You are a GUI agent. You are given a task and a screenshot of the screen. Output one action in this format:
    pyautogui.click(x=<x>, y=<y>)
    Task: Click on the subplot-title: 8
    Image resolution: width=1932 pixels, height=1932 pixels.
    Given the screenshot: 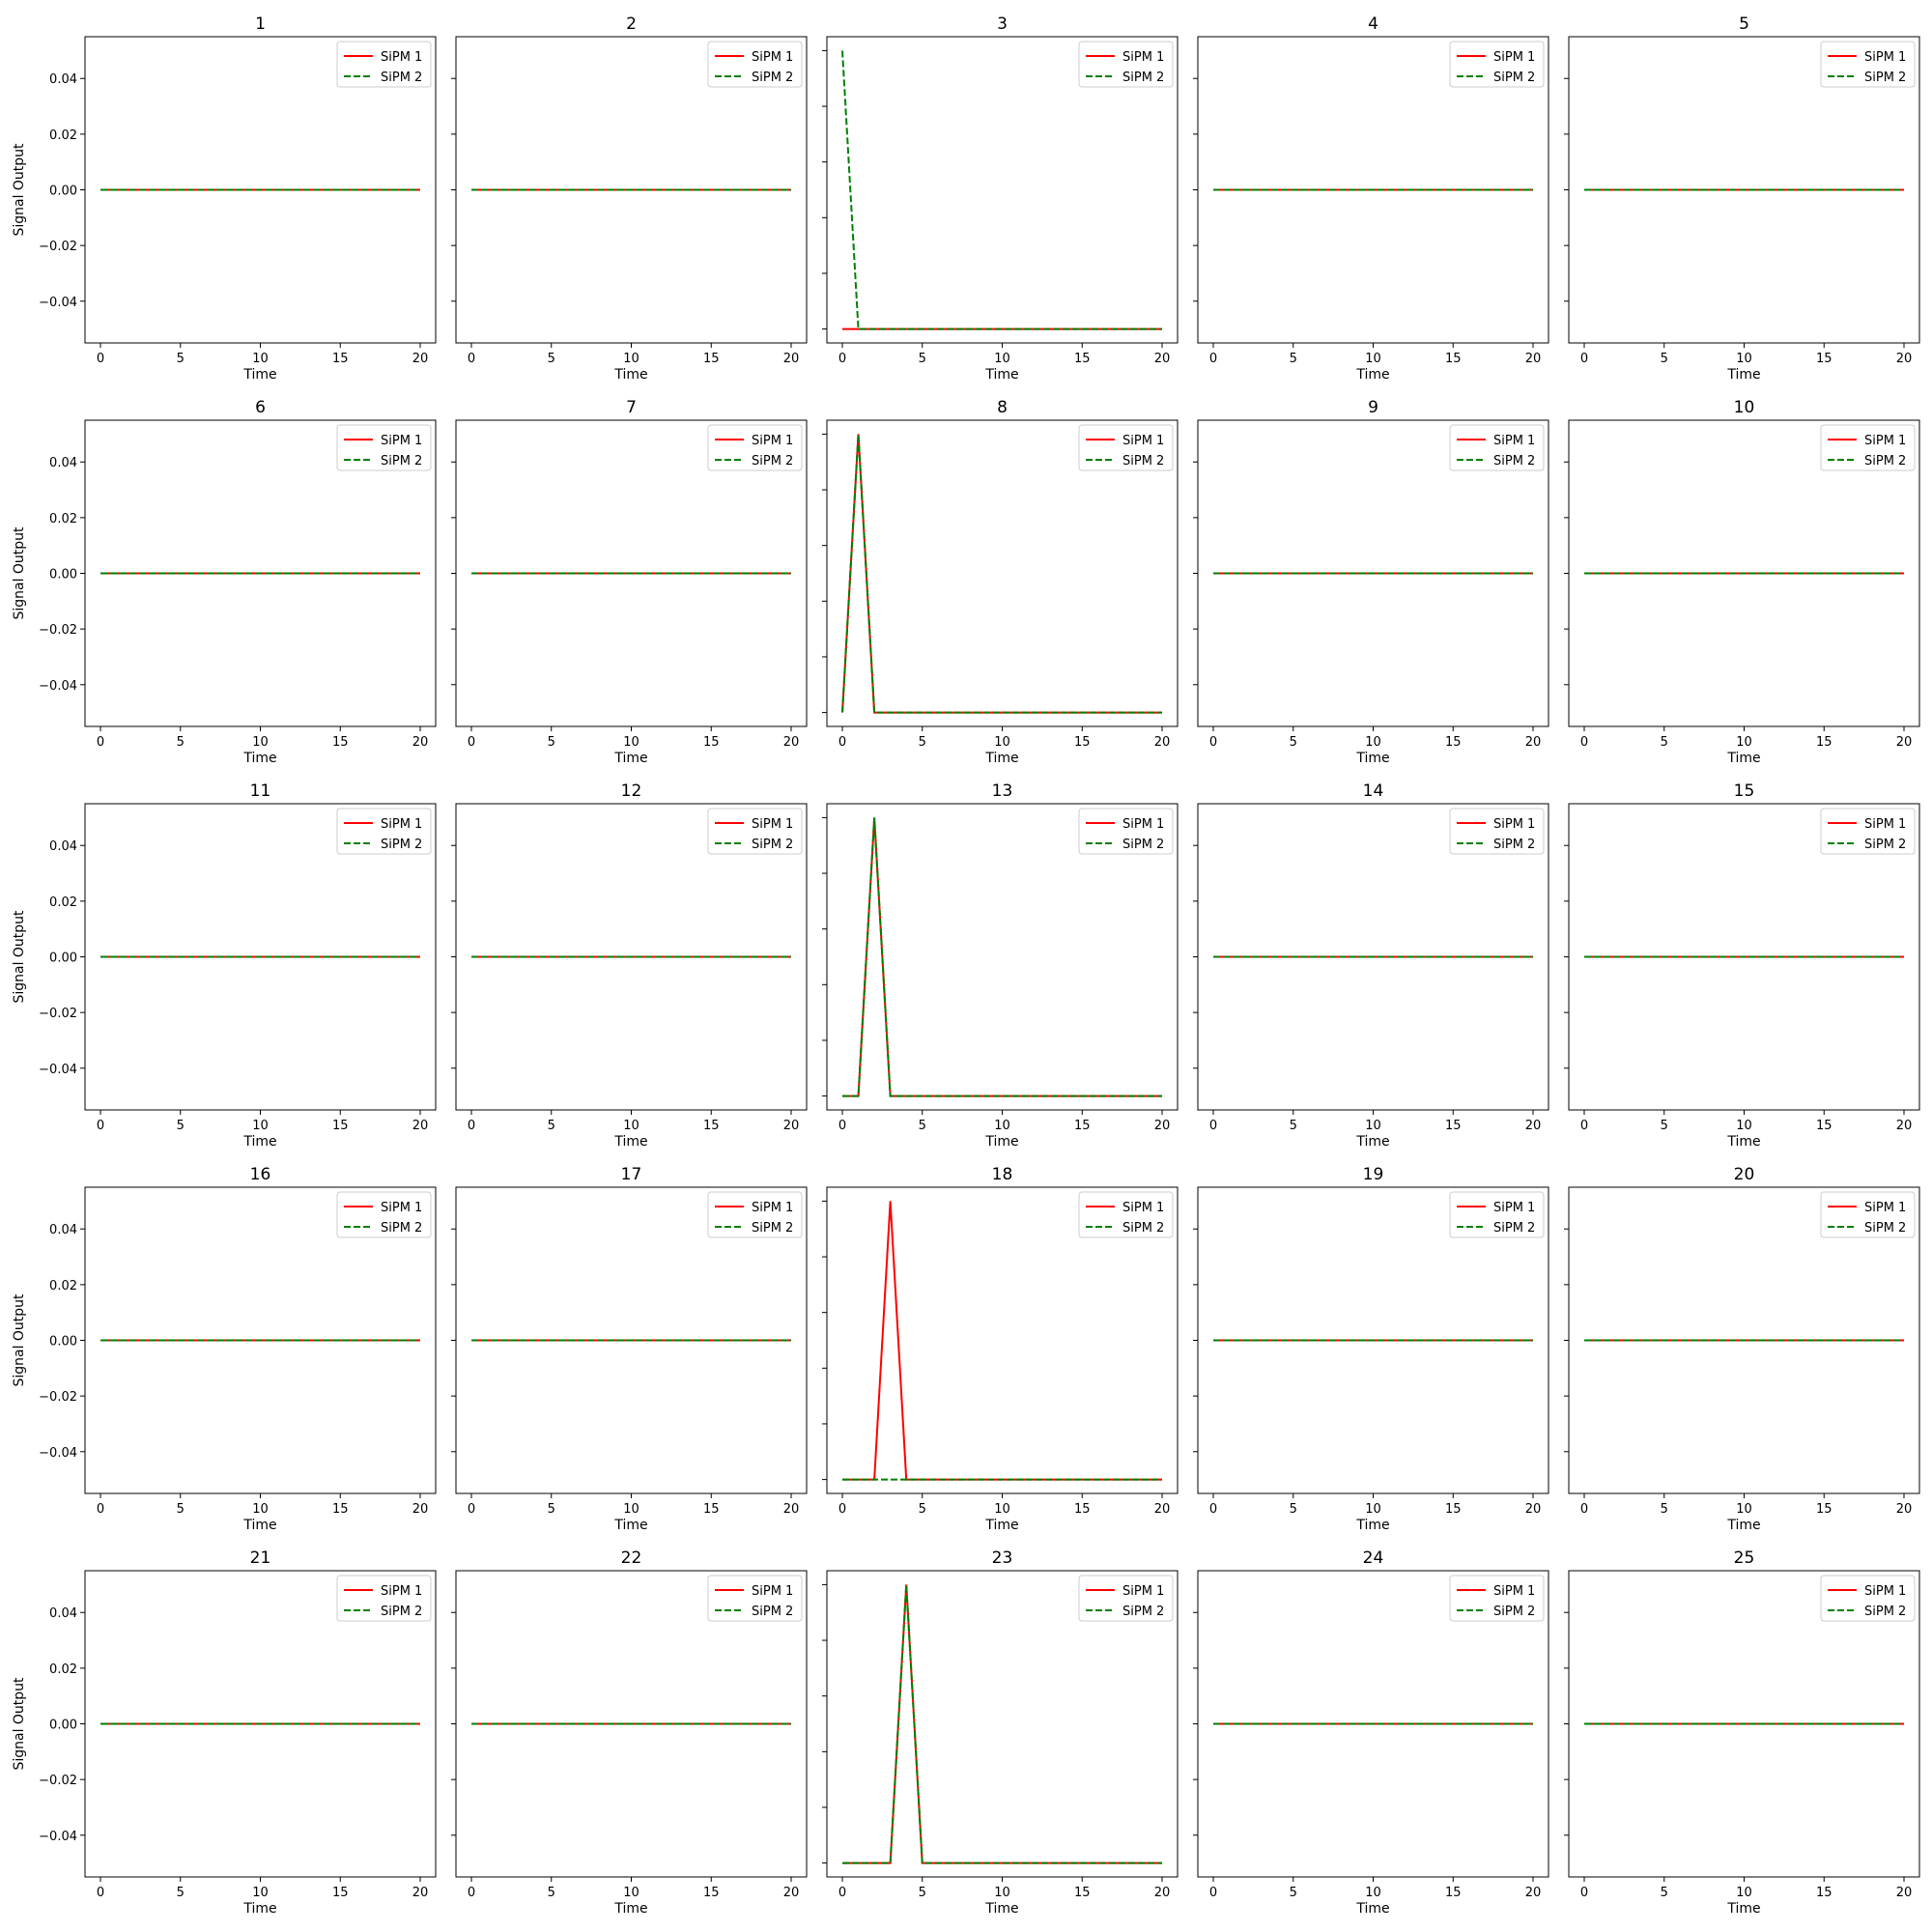 What is the action you would take?
    pyautogui.click(x=1002, y=407)
    